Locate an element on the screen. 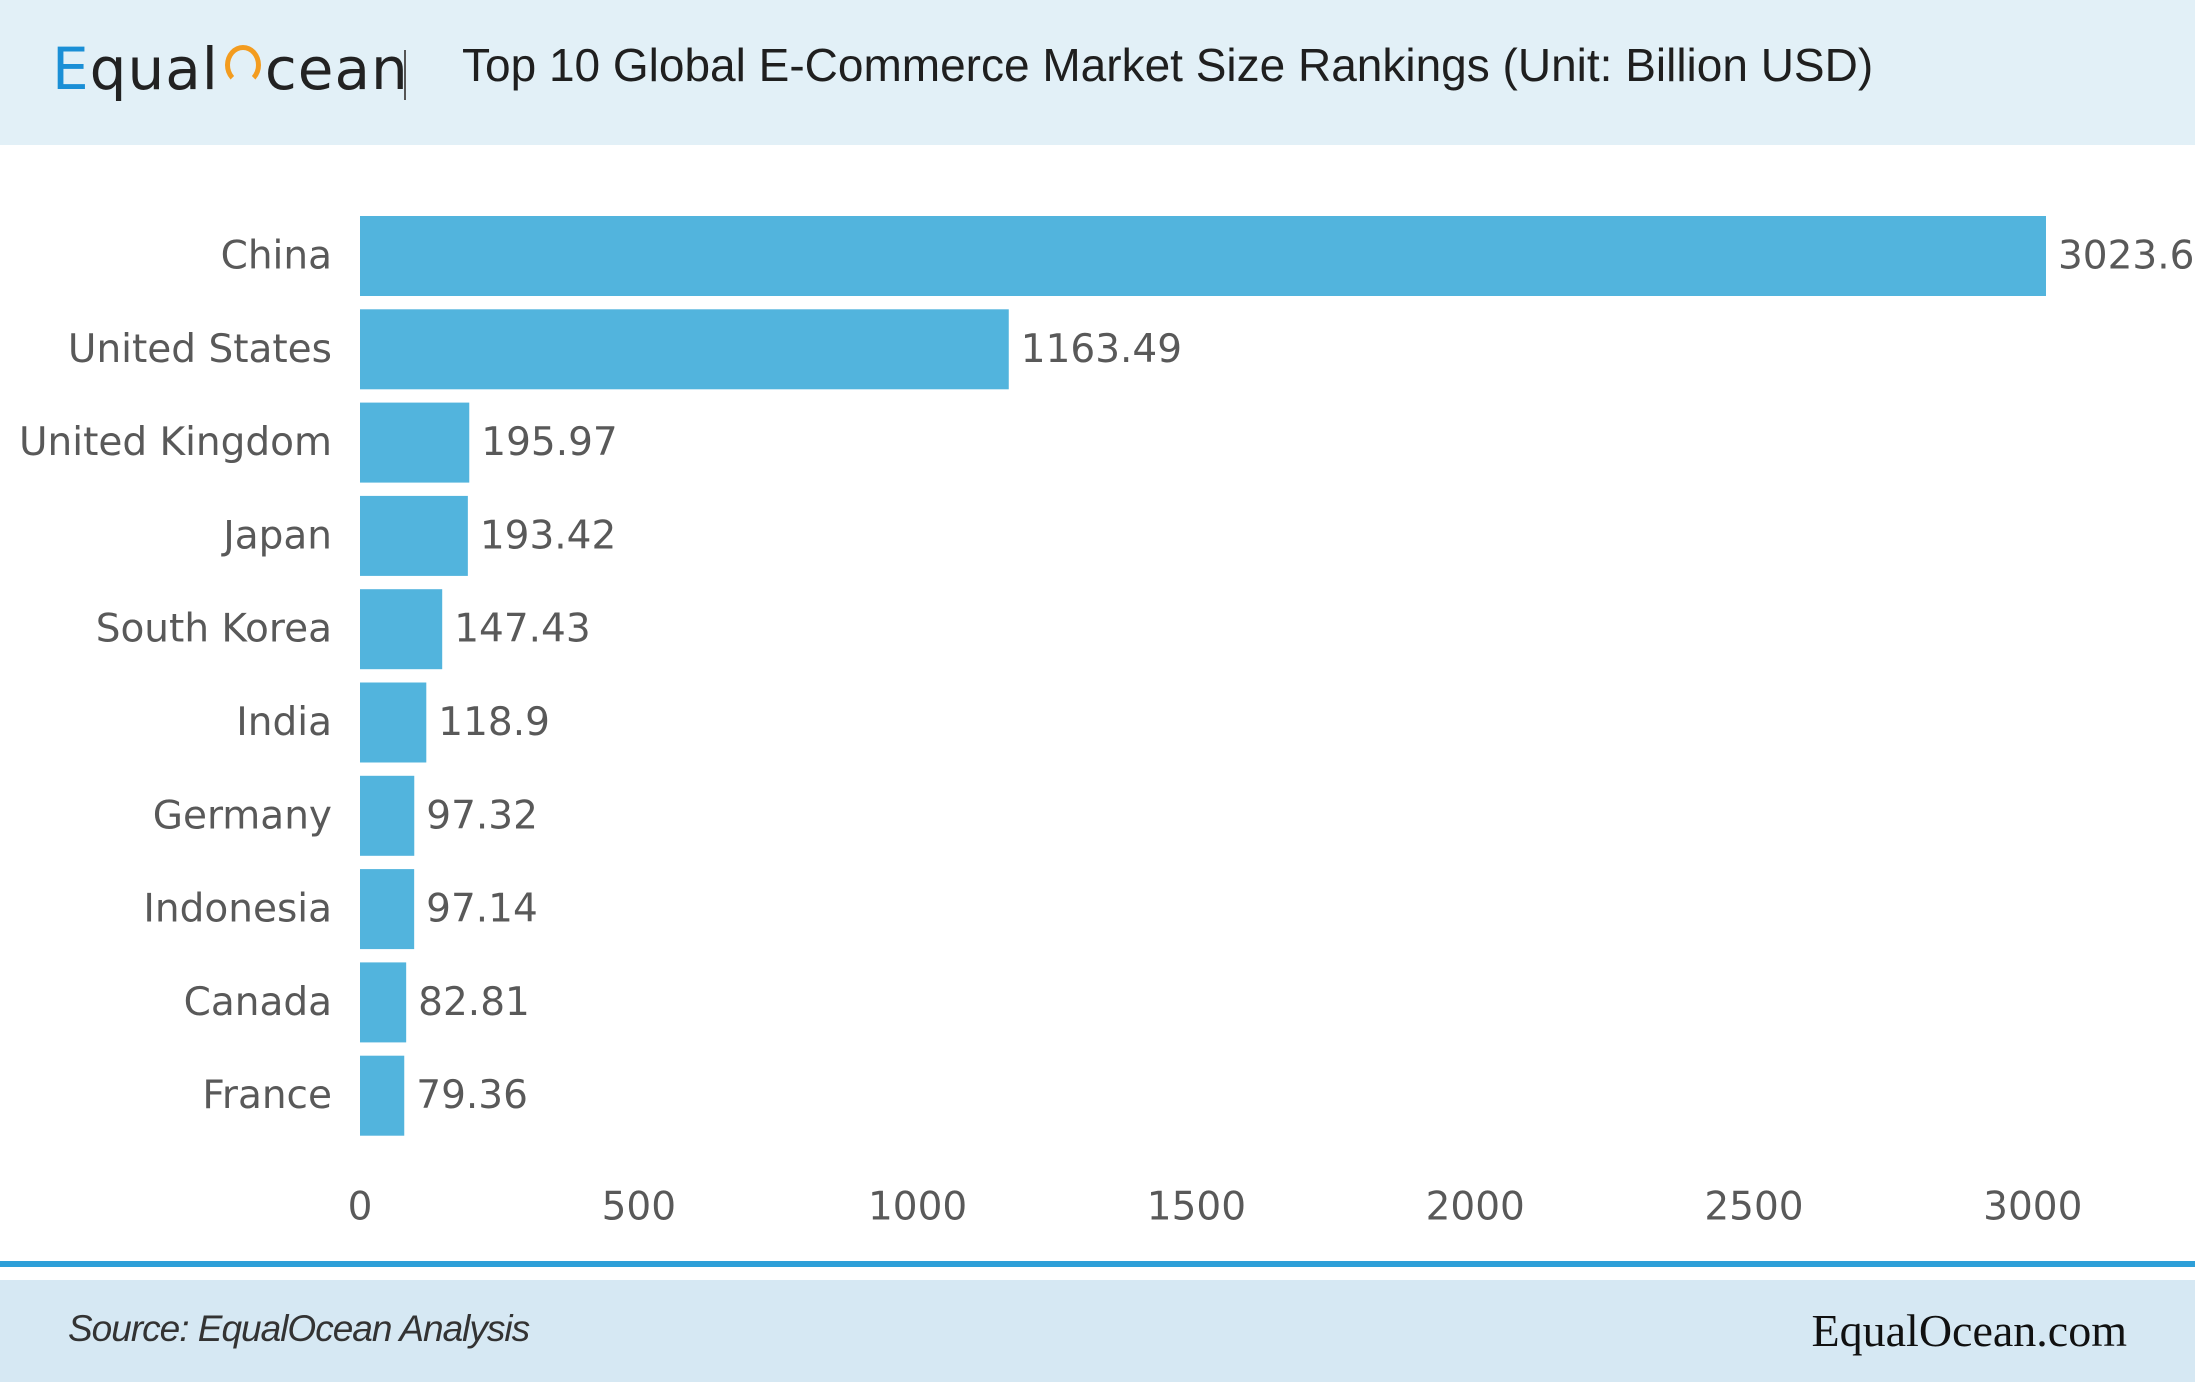  bottom-rule is located at coordinates (1097, 1264).